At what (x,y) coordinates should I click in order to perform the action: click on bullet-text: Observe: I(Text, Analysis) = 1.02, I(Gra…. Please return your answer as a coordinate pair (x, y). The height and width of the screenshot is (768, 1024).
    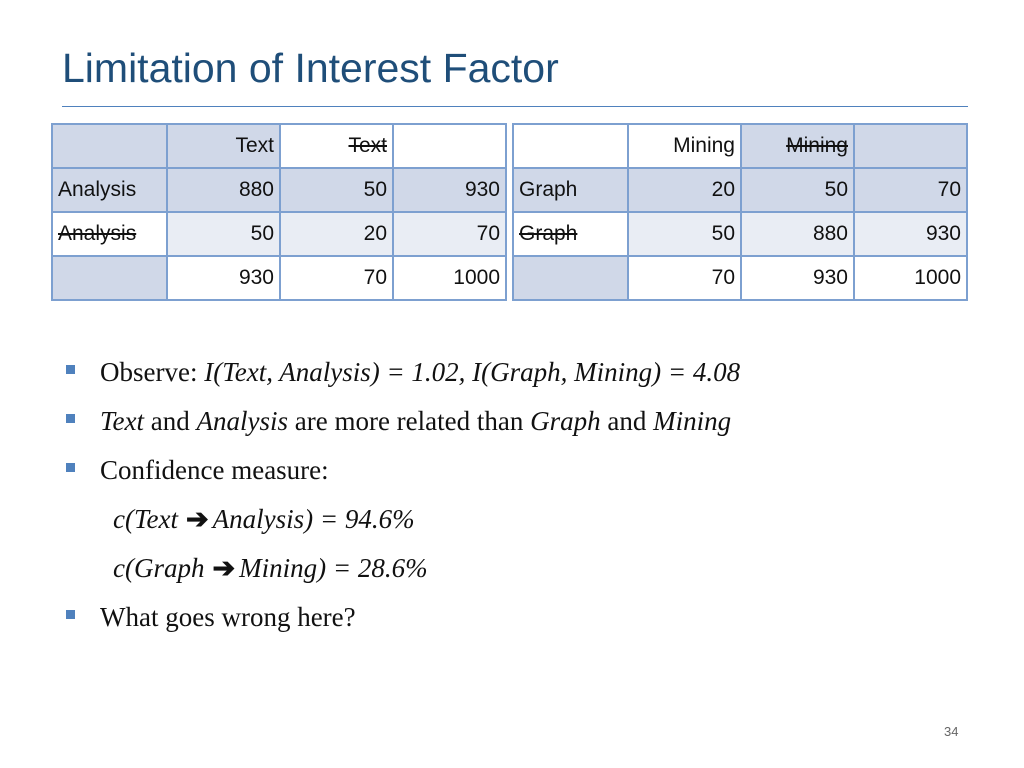
    Looking at the image, I should click on (420, 372).